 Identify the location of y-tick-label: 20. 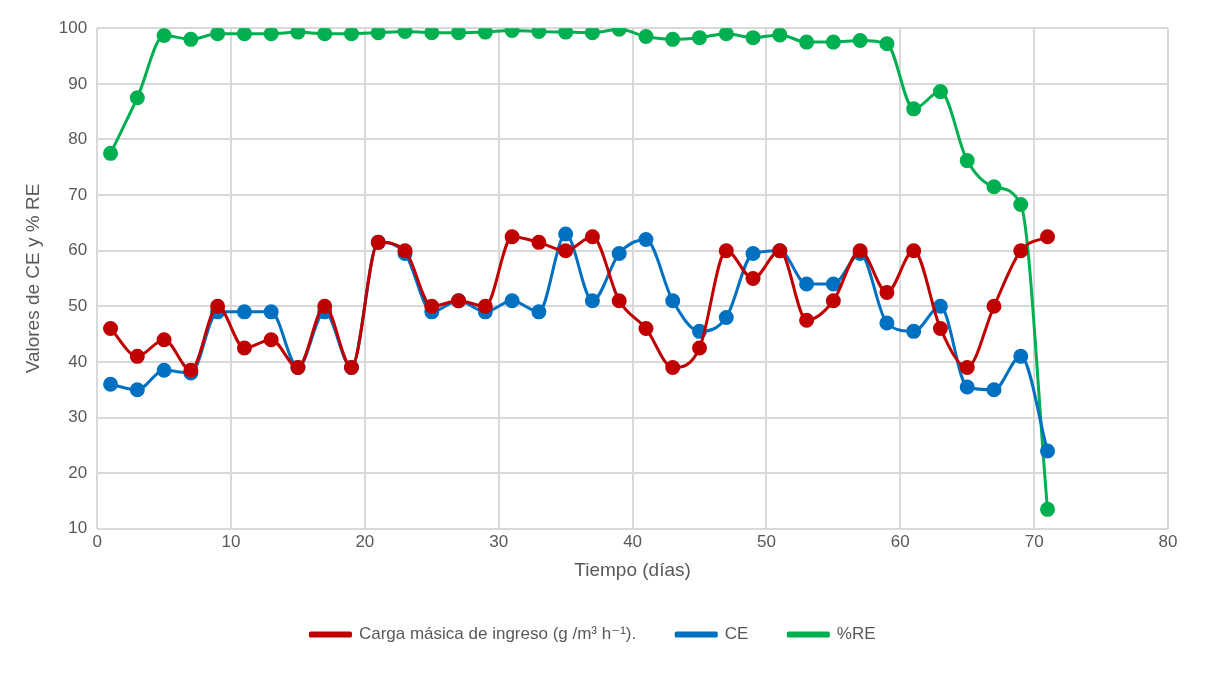
(78, 472).